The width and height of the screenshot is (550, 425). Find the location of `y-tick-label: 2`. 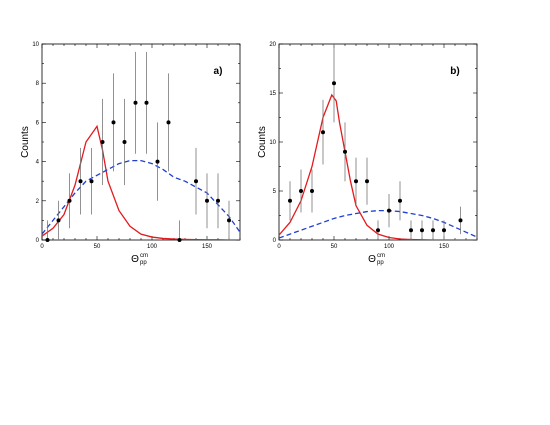

y-tick-label: 2 is located at coordinates (38, 202).